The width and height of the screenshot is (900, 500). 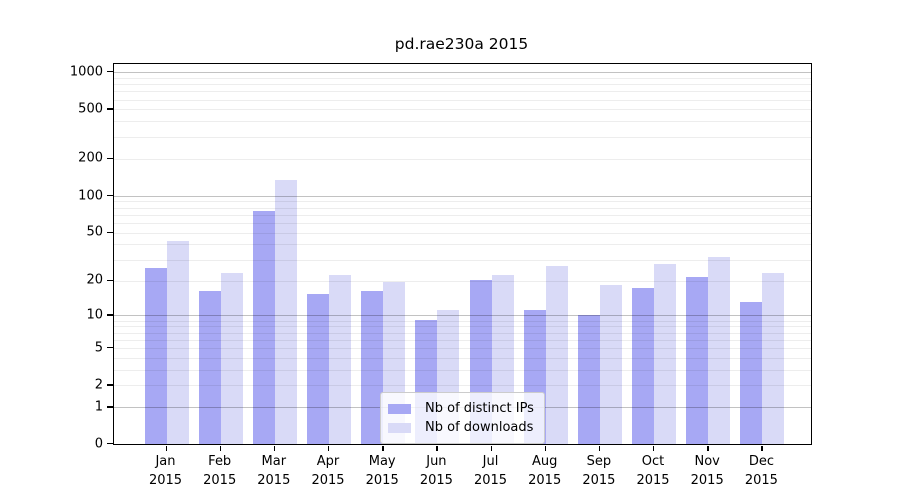 I want to click on bar-downloads-feb, so click(x=231, y=358).